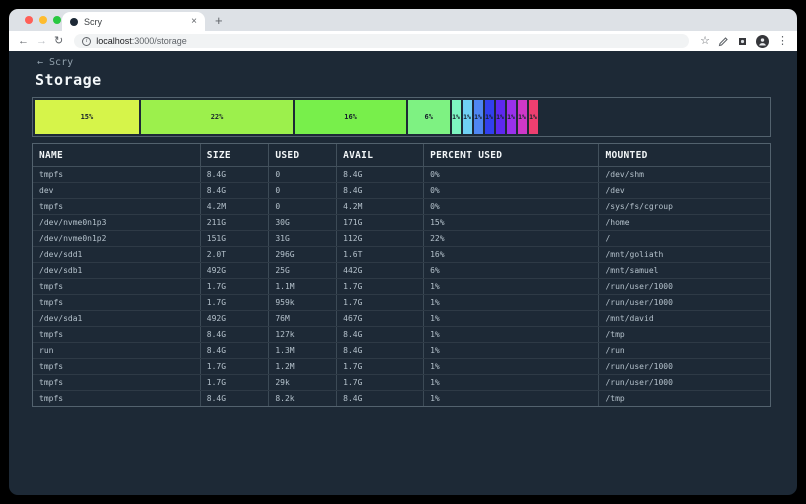 Image resolution: width=806 pixels, height=504 pixels. Describe the element at coordinates (235, 222) in the screenshot. I see `table-cell: 211G` at that location.